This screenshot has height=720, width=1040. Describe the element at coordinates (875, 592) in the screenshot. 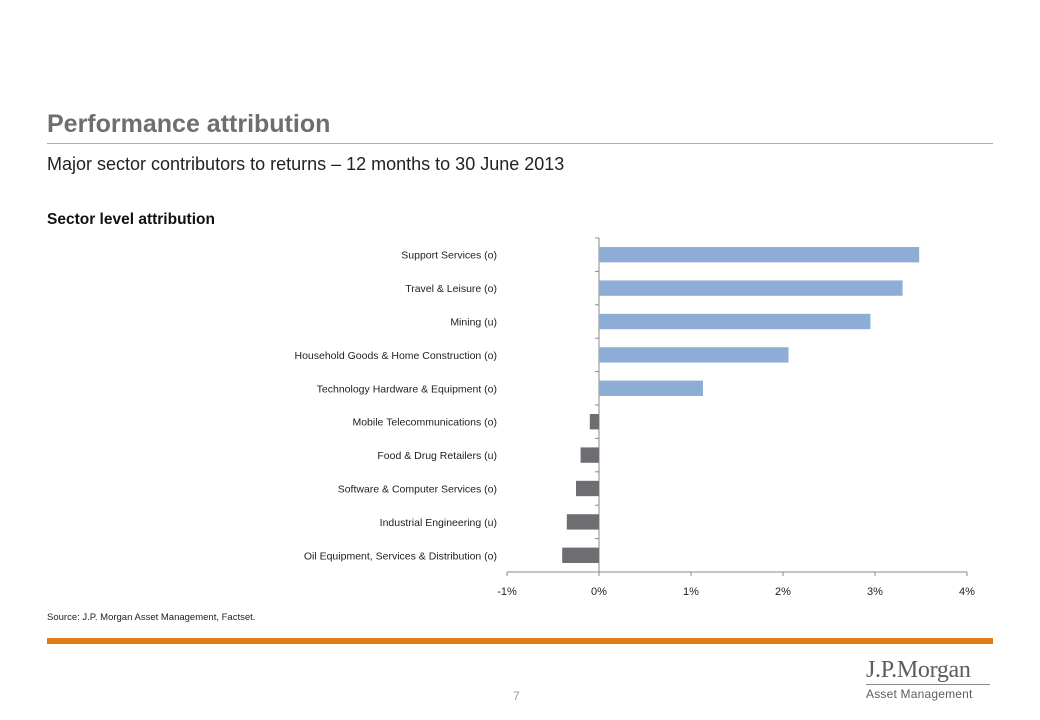

I see `x-tick-label: 3%` at that location.